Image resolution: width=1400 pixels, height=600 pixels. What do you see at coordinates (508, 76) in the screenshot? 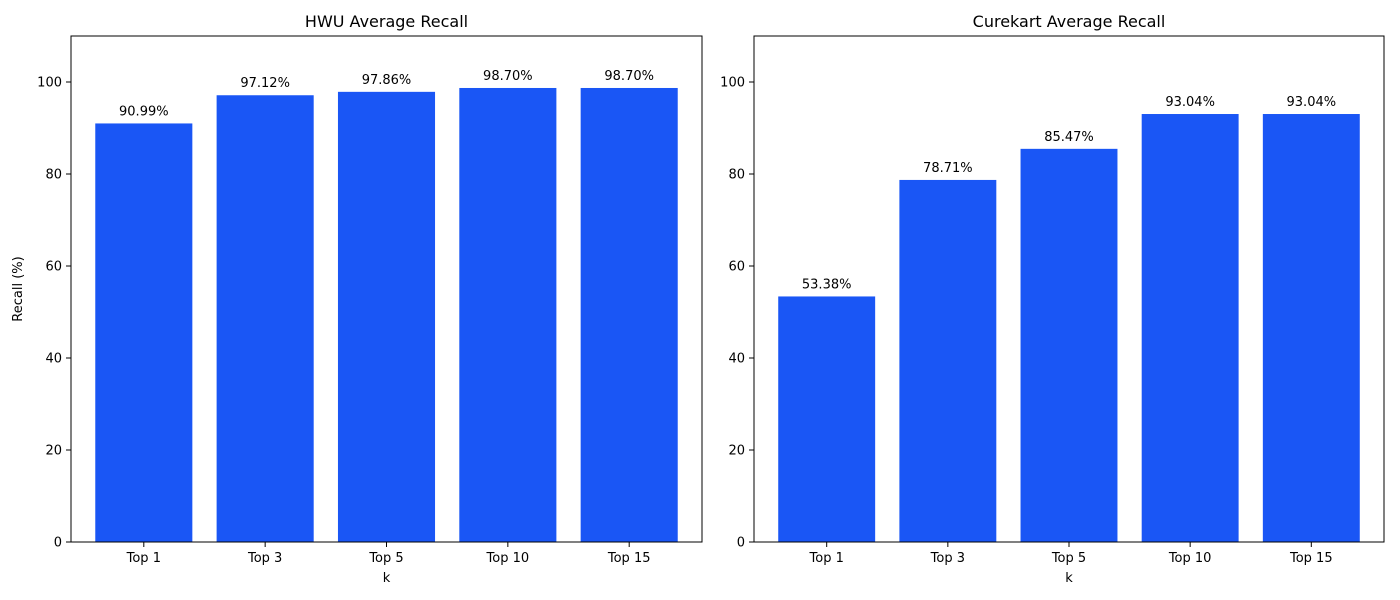
I see `data-label-3: 98.70%` at bounding box center [508, 76].